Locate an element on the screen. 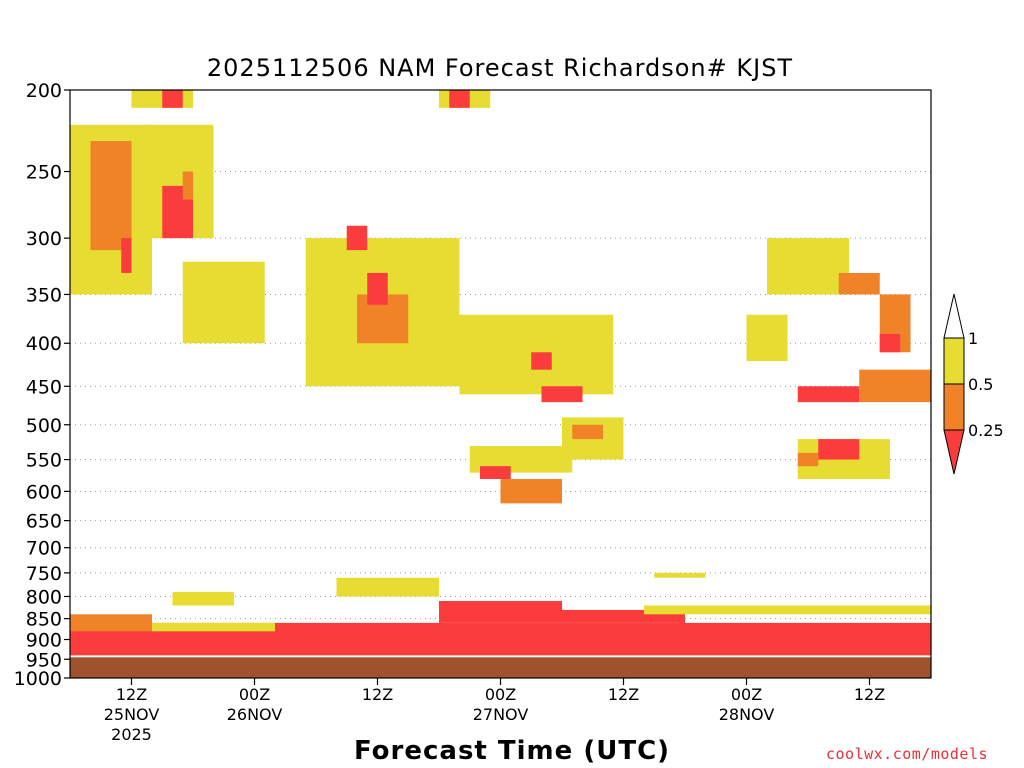 The height and width of the screenshot is (768, 1024). y-tick-label: 250 is located at coordinates (44, 173).